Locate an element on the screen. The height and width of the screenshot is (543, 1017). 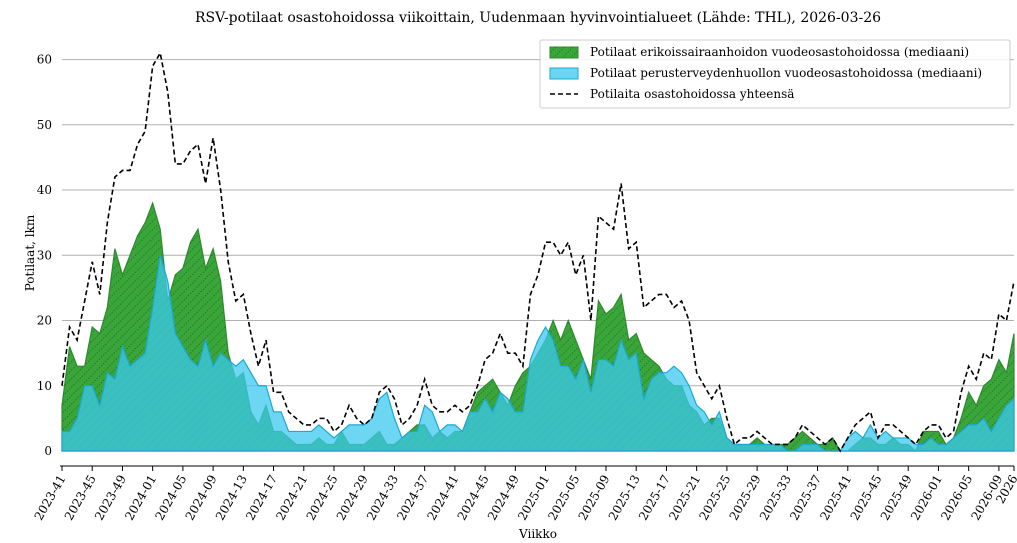
x-axis-label: Viikko is located at coordinates (537, 534).